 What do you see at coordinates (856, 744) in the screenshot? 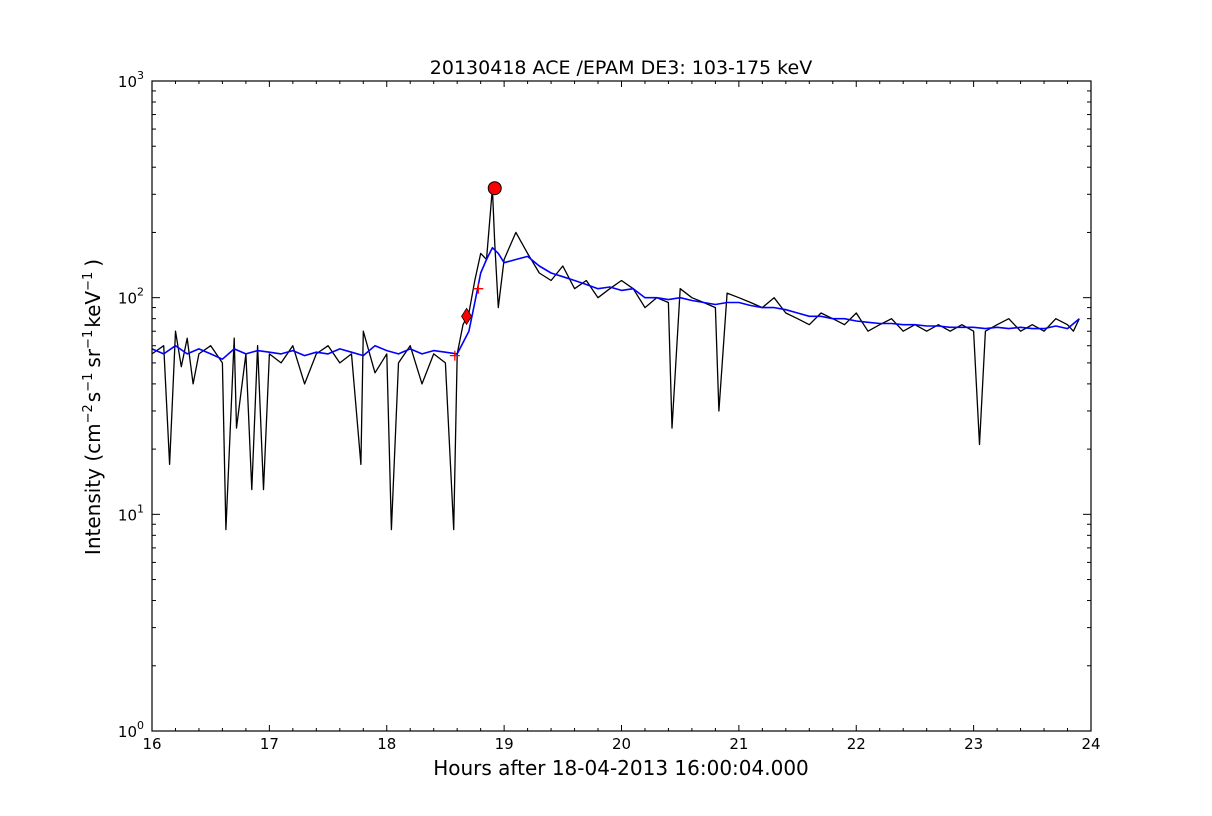
I see `x-tick-label: 22` at bounding box center [856, 744].